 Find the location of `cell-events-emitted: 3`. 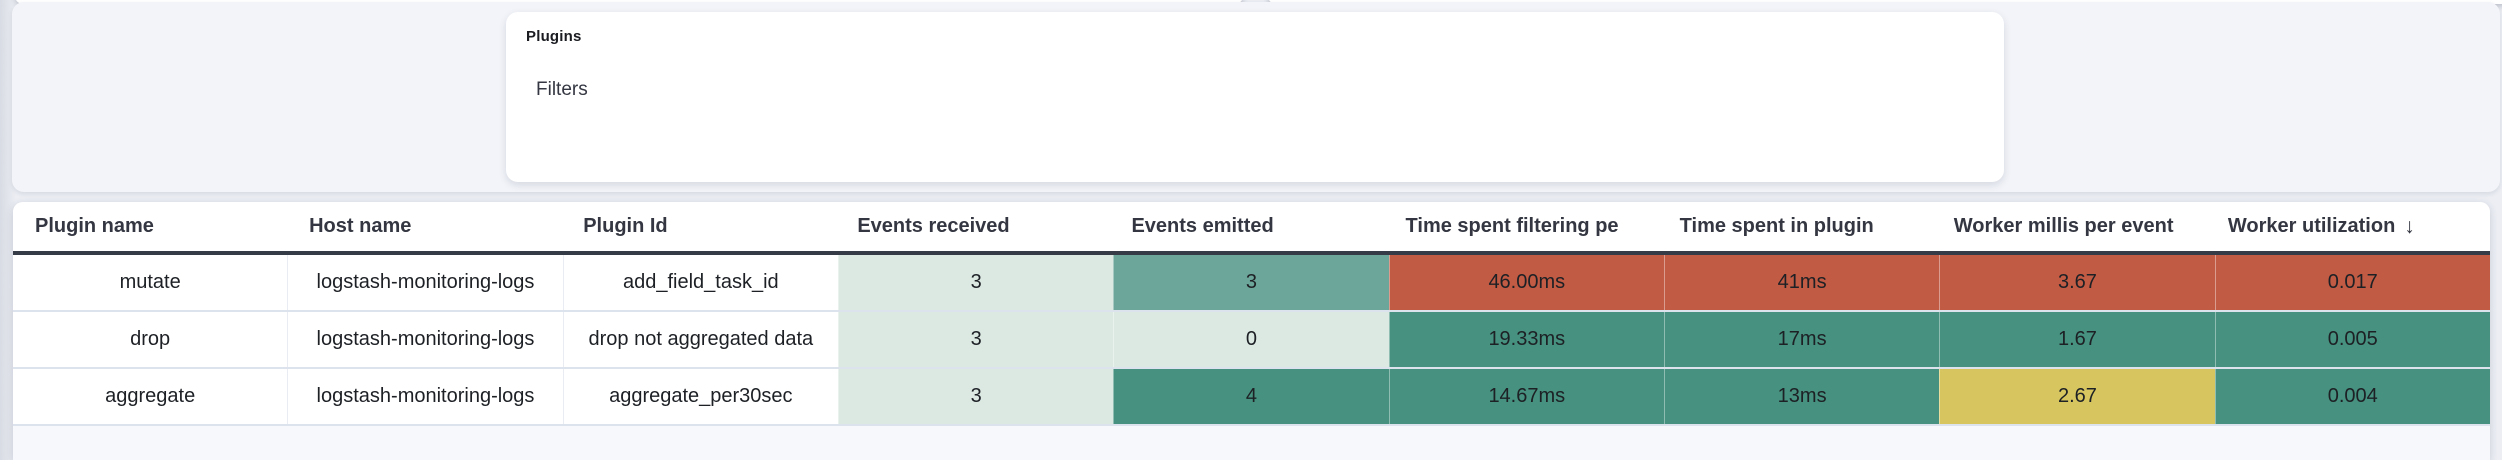

cell-events-emitted: 3 is located at coordinates (1251, 282).